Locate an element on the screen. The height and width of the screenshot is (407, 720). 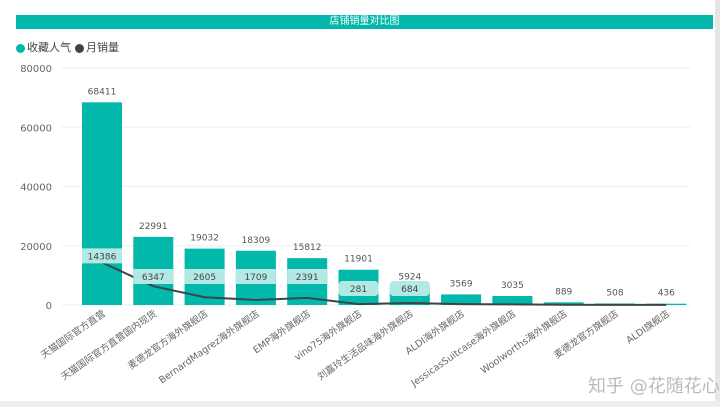
legend-item-favorites: 收藏人气 is located at coordinates (43, 47).